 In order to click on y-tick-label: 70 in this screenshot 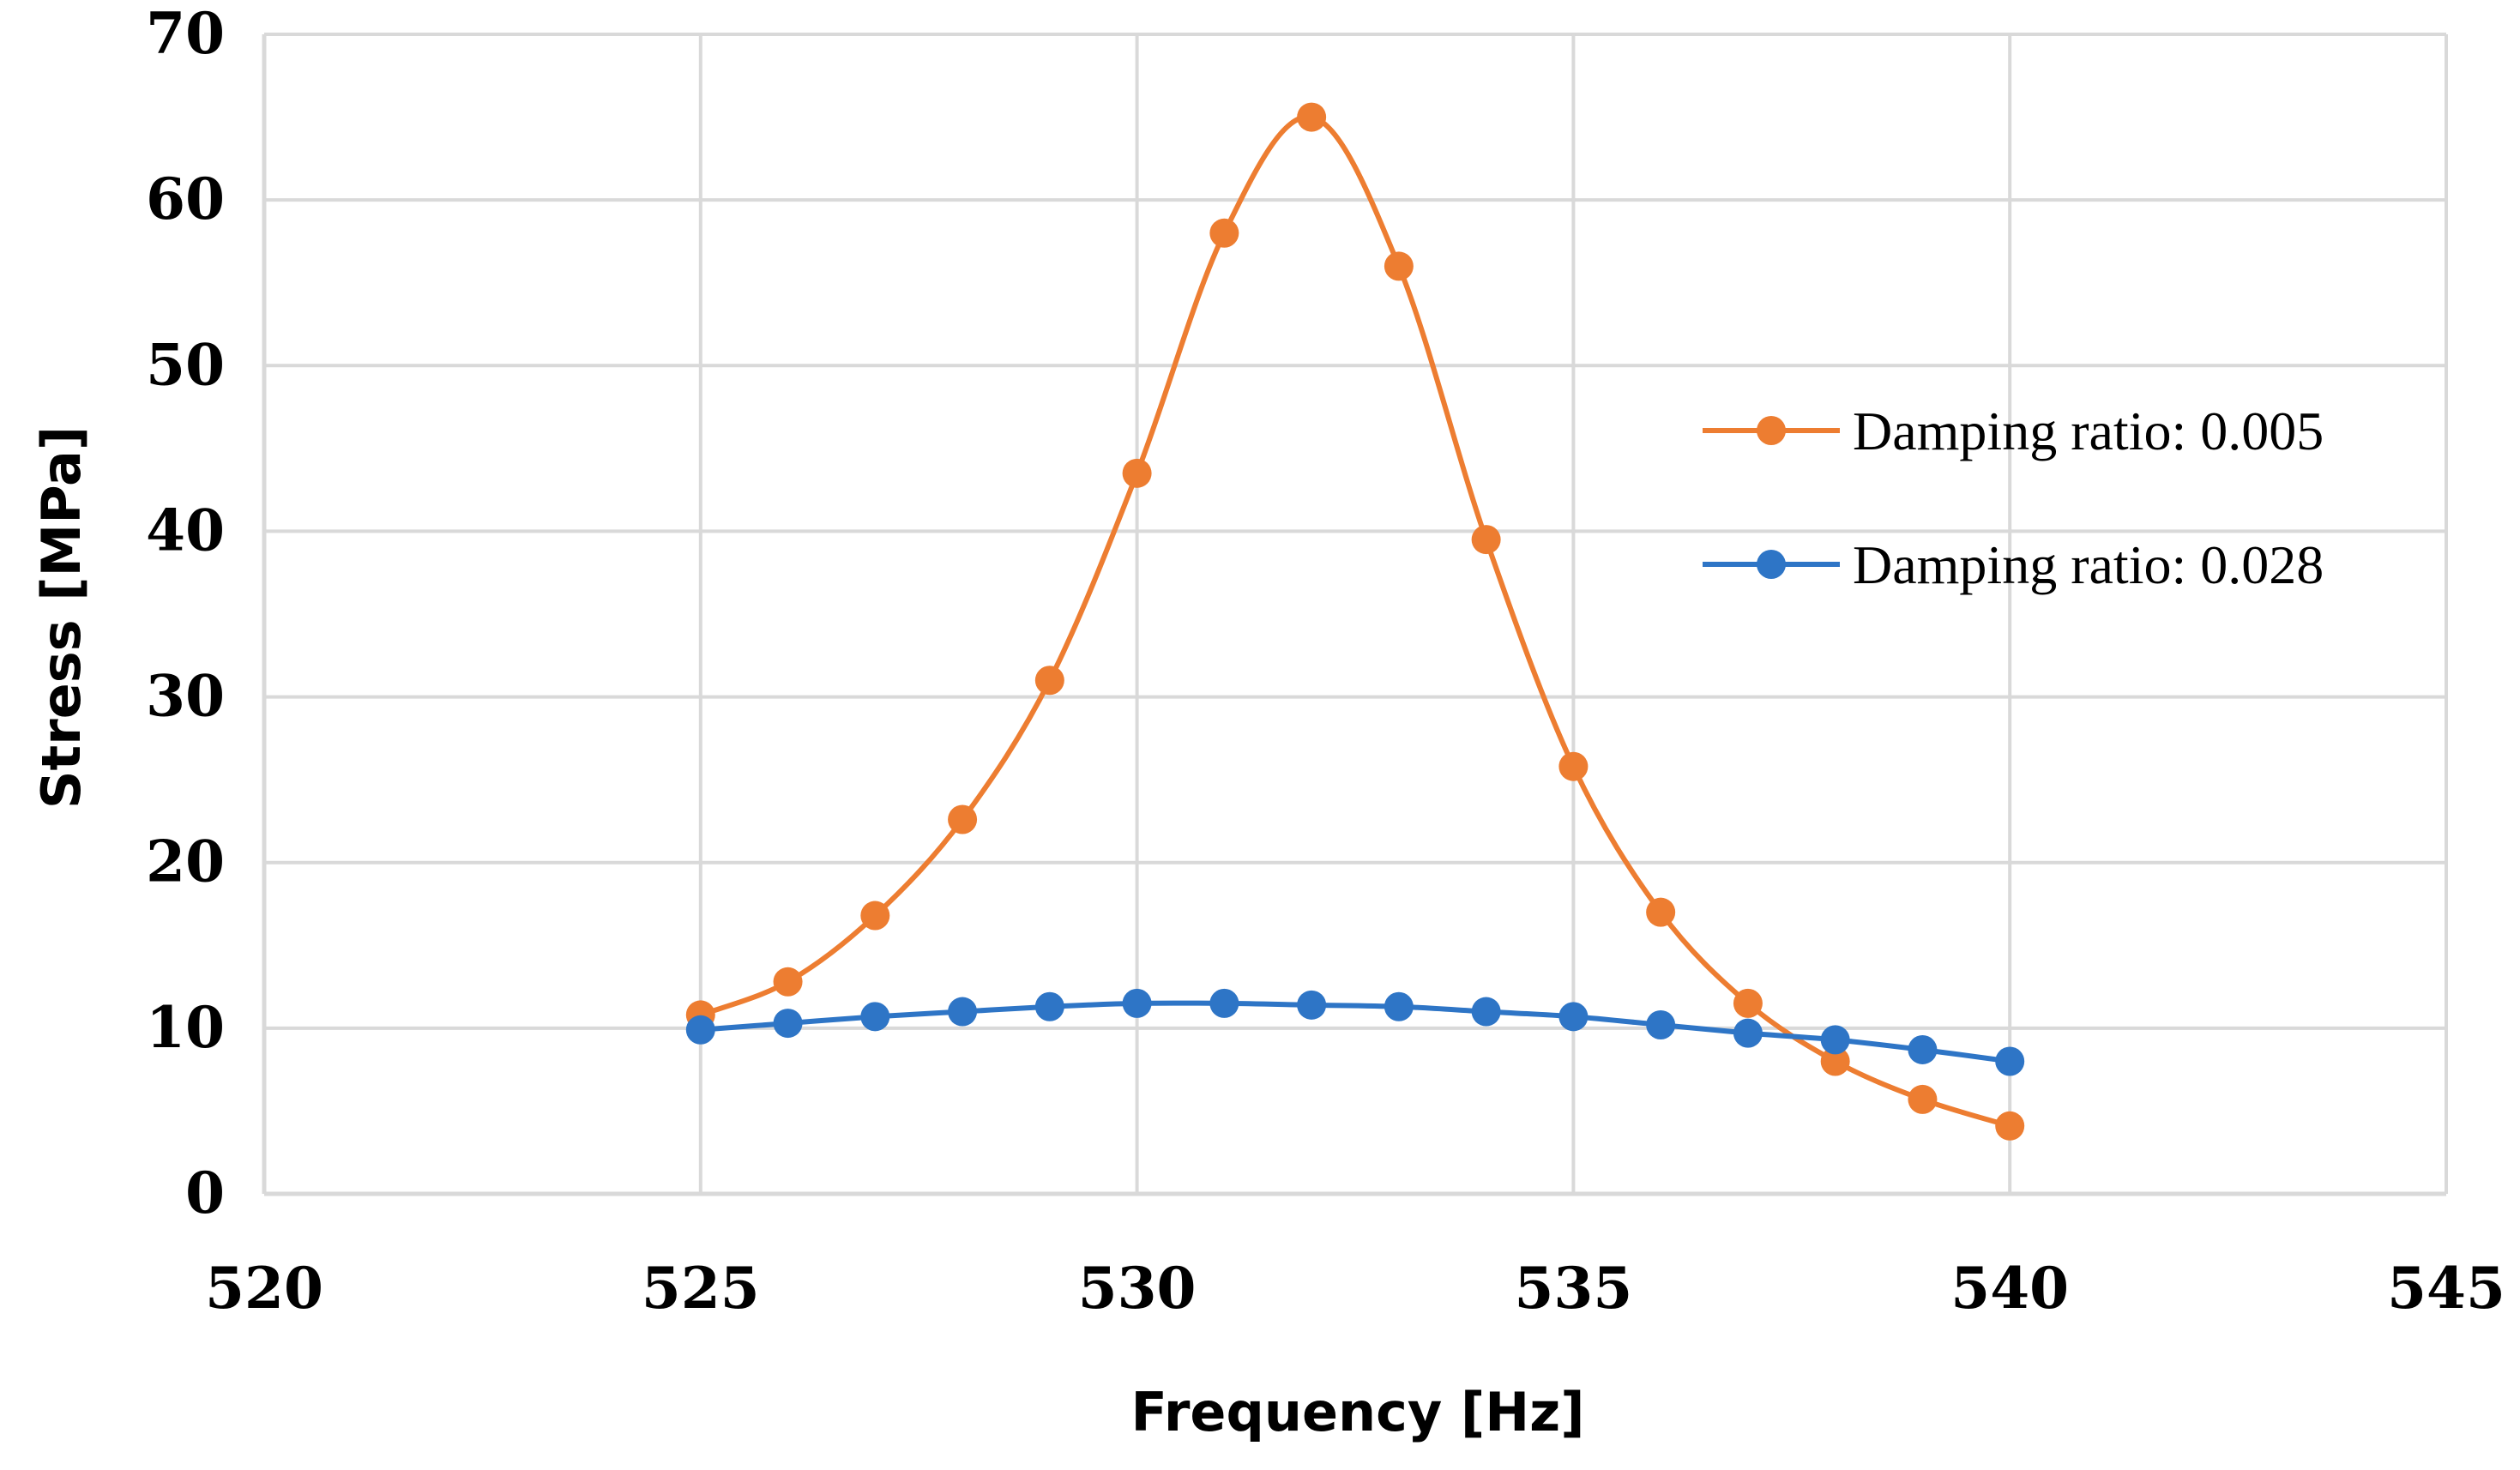, I will do `click(185, 33)`.